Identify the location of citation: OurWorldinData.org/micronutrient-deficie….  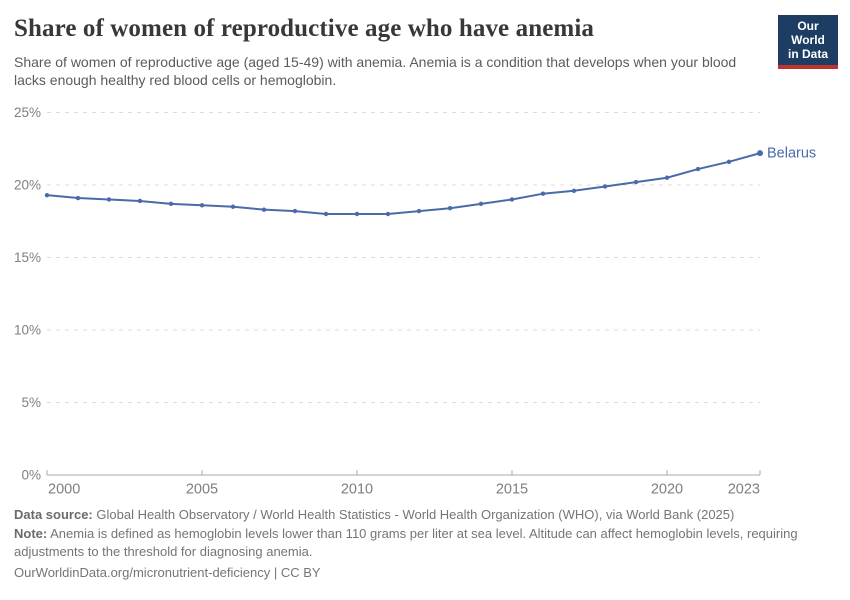
(167, 572).